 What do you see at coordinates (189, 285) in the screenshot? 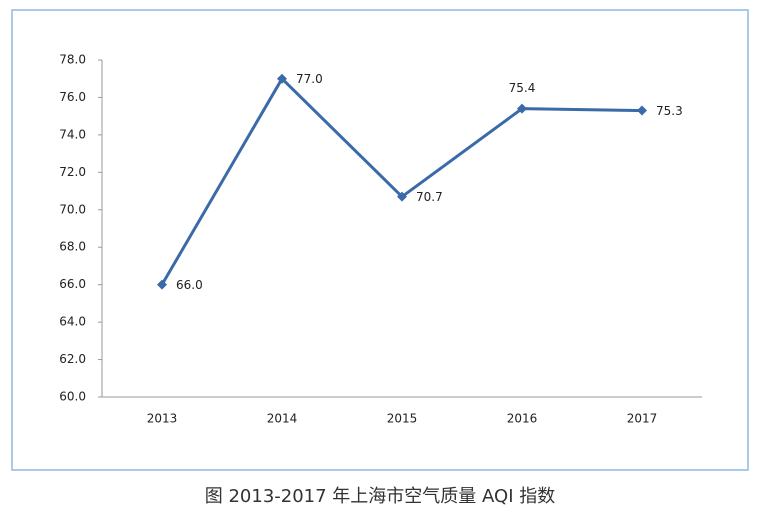
I see `data-label: 66.0` at bounding box center [189, 285].